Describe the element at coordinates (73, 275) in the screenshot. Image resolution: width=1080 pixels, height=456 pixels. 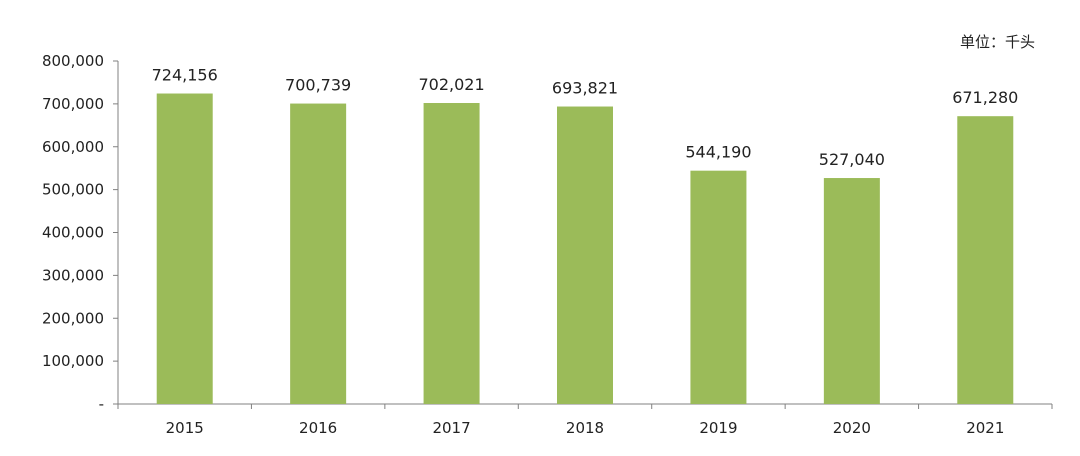
I see `y-tick-label: 300,000` at that location.